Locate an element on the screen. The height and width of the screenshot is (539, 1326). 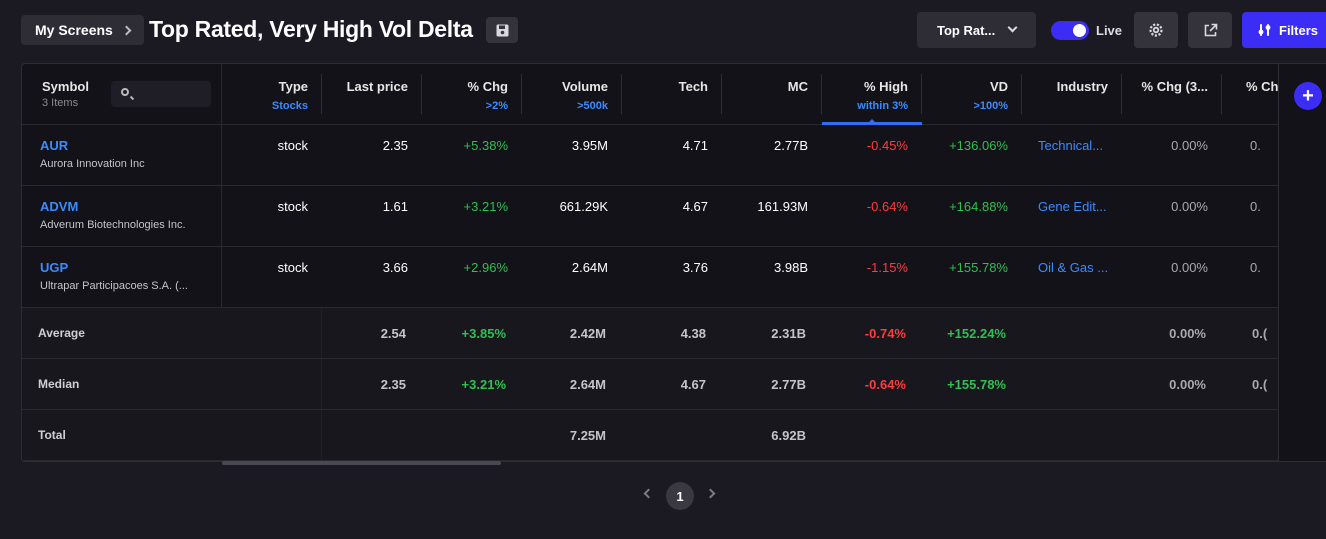
ticker-link: AUR is located at coordinates (54, 145).